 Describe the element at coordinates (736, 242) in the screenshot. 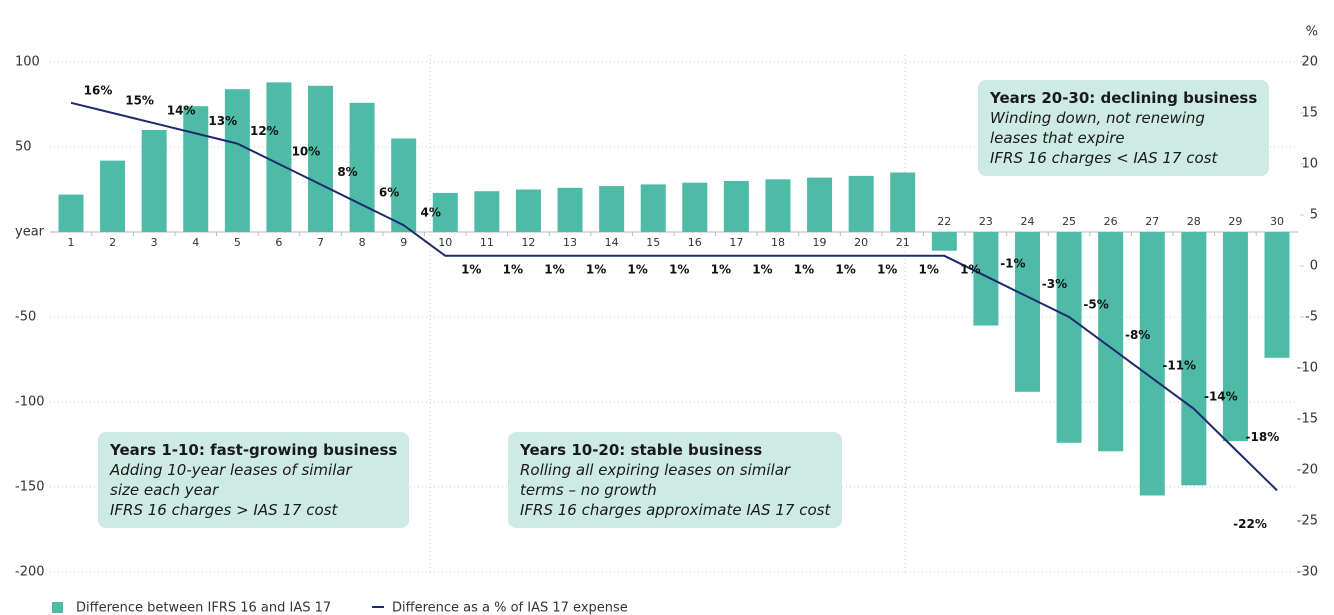

I see `x-tick-label: 17` at that location.